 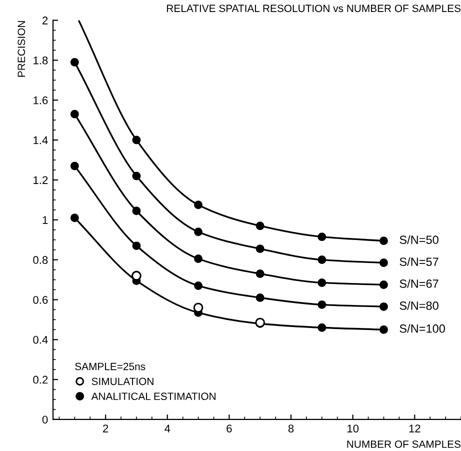 I want to click on legend-label: SIMULATION, so click(x=123, y=382).